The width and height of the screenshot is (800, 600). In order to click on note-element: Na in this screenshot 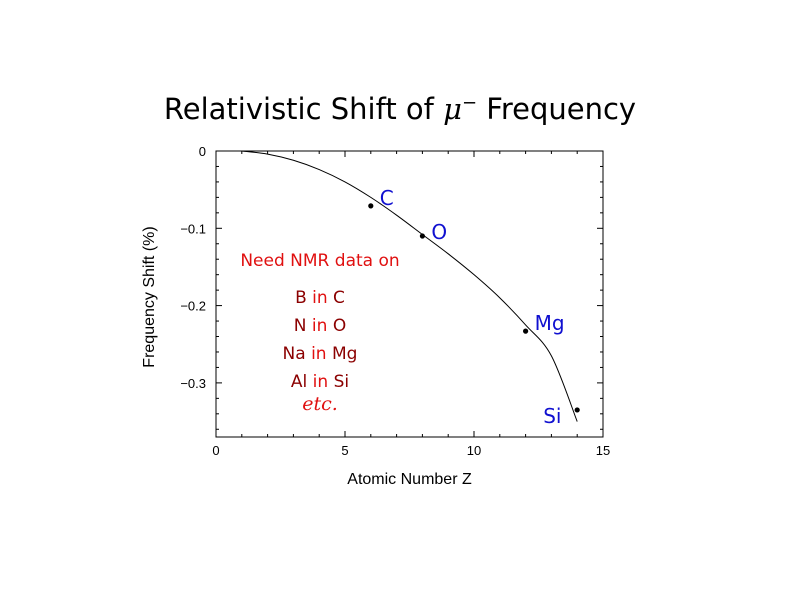, I will do `click(294, 354)`.